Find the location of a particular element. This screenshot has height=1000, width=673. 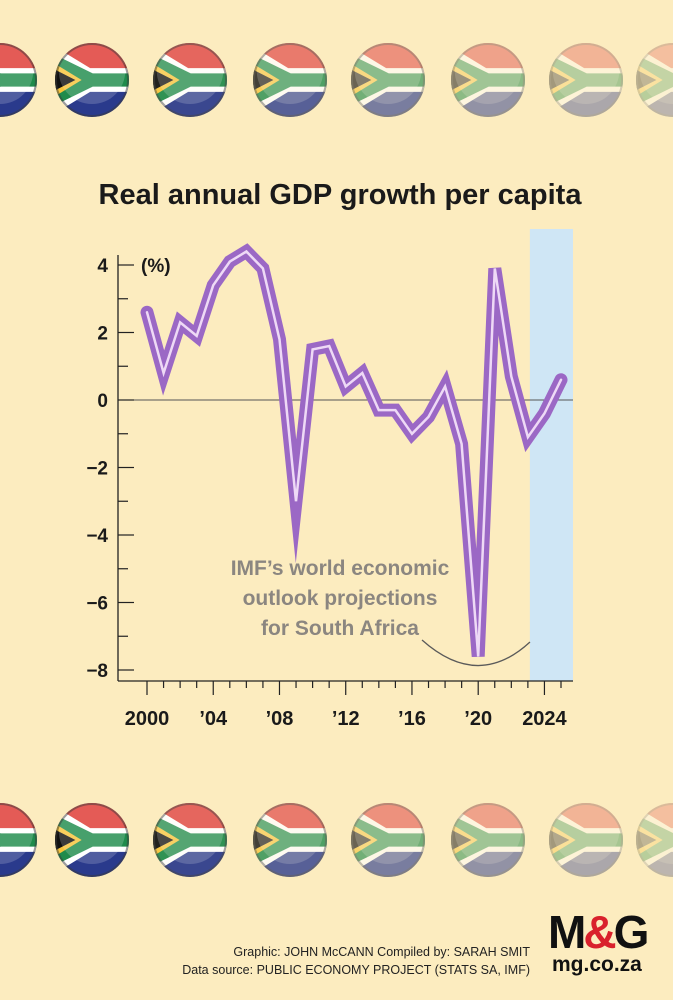

flag-badges-bottom is located at coordinates (336, 840).